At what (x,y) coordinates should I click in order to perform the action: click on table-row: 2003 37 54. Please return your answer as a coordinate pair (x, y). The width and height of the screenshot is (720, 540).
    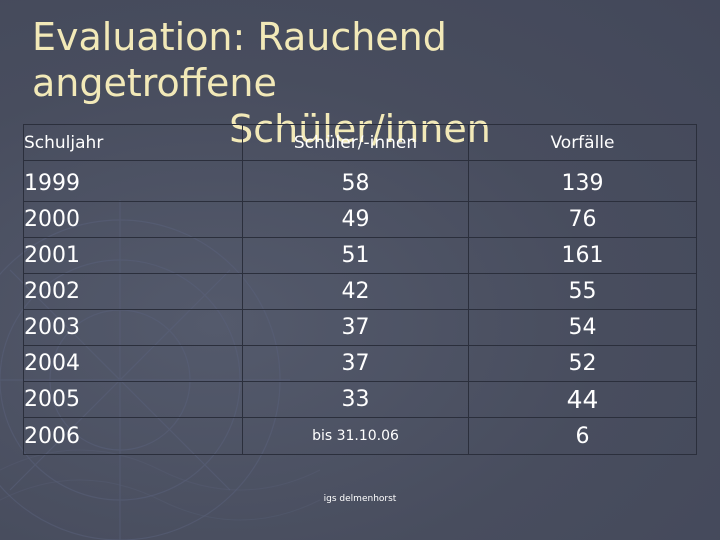
    Looking at the image, I should click on (360, 327).